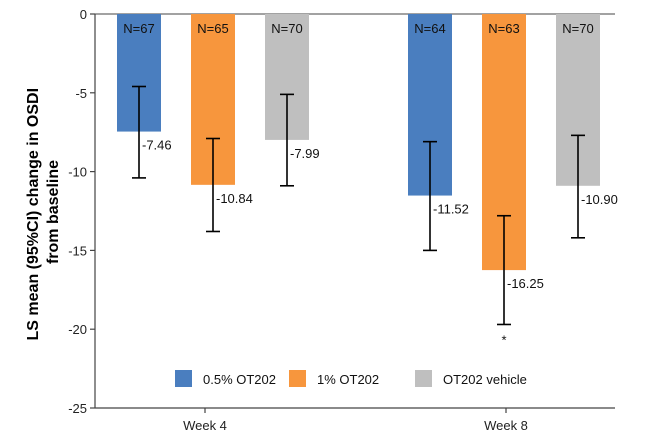 This screenshot has width=645, height=438. Describe the element at coordinates (503, 28) in the screenshot. I see `sample-size-label: N=63` at that location.